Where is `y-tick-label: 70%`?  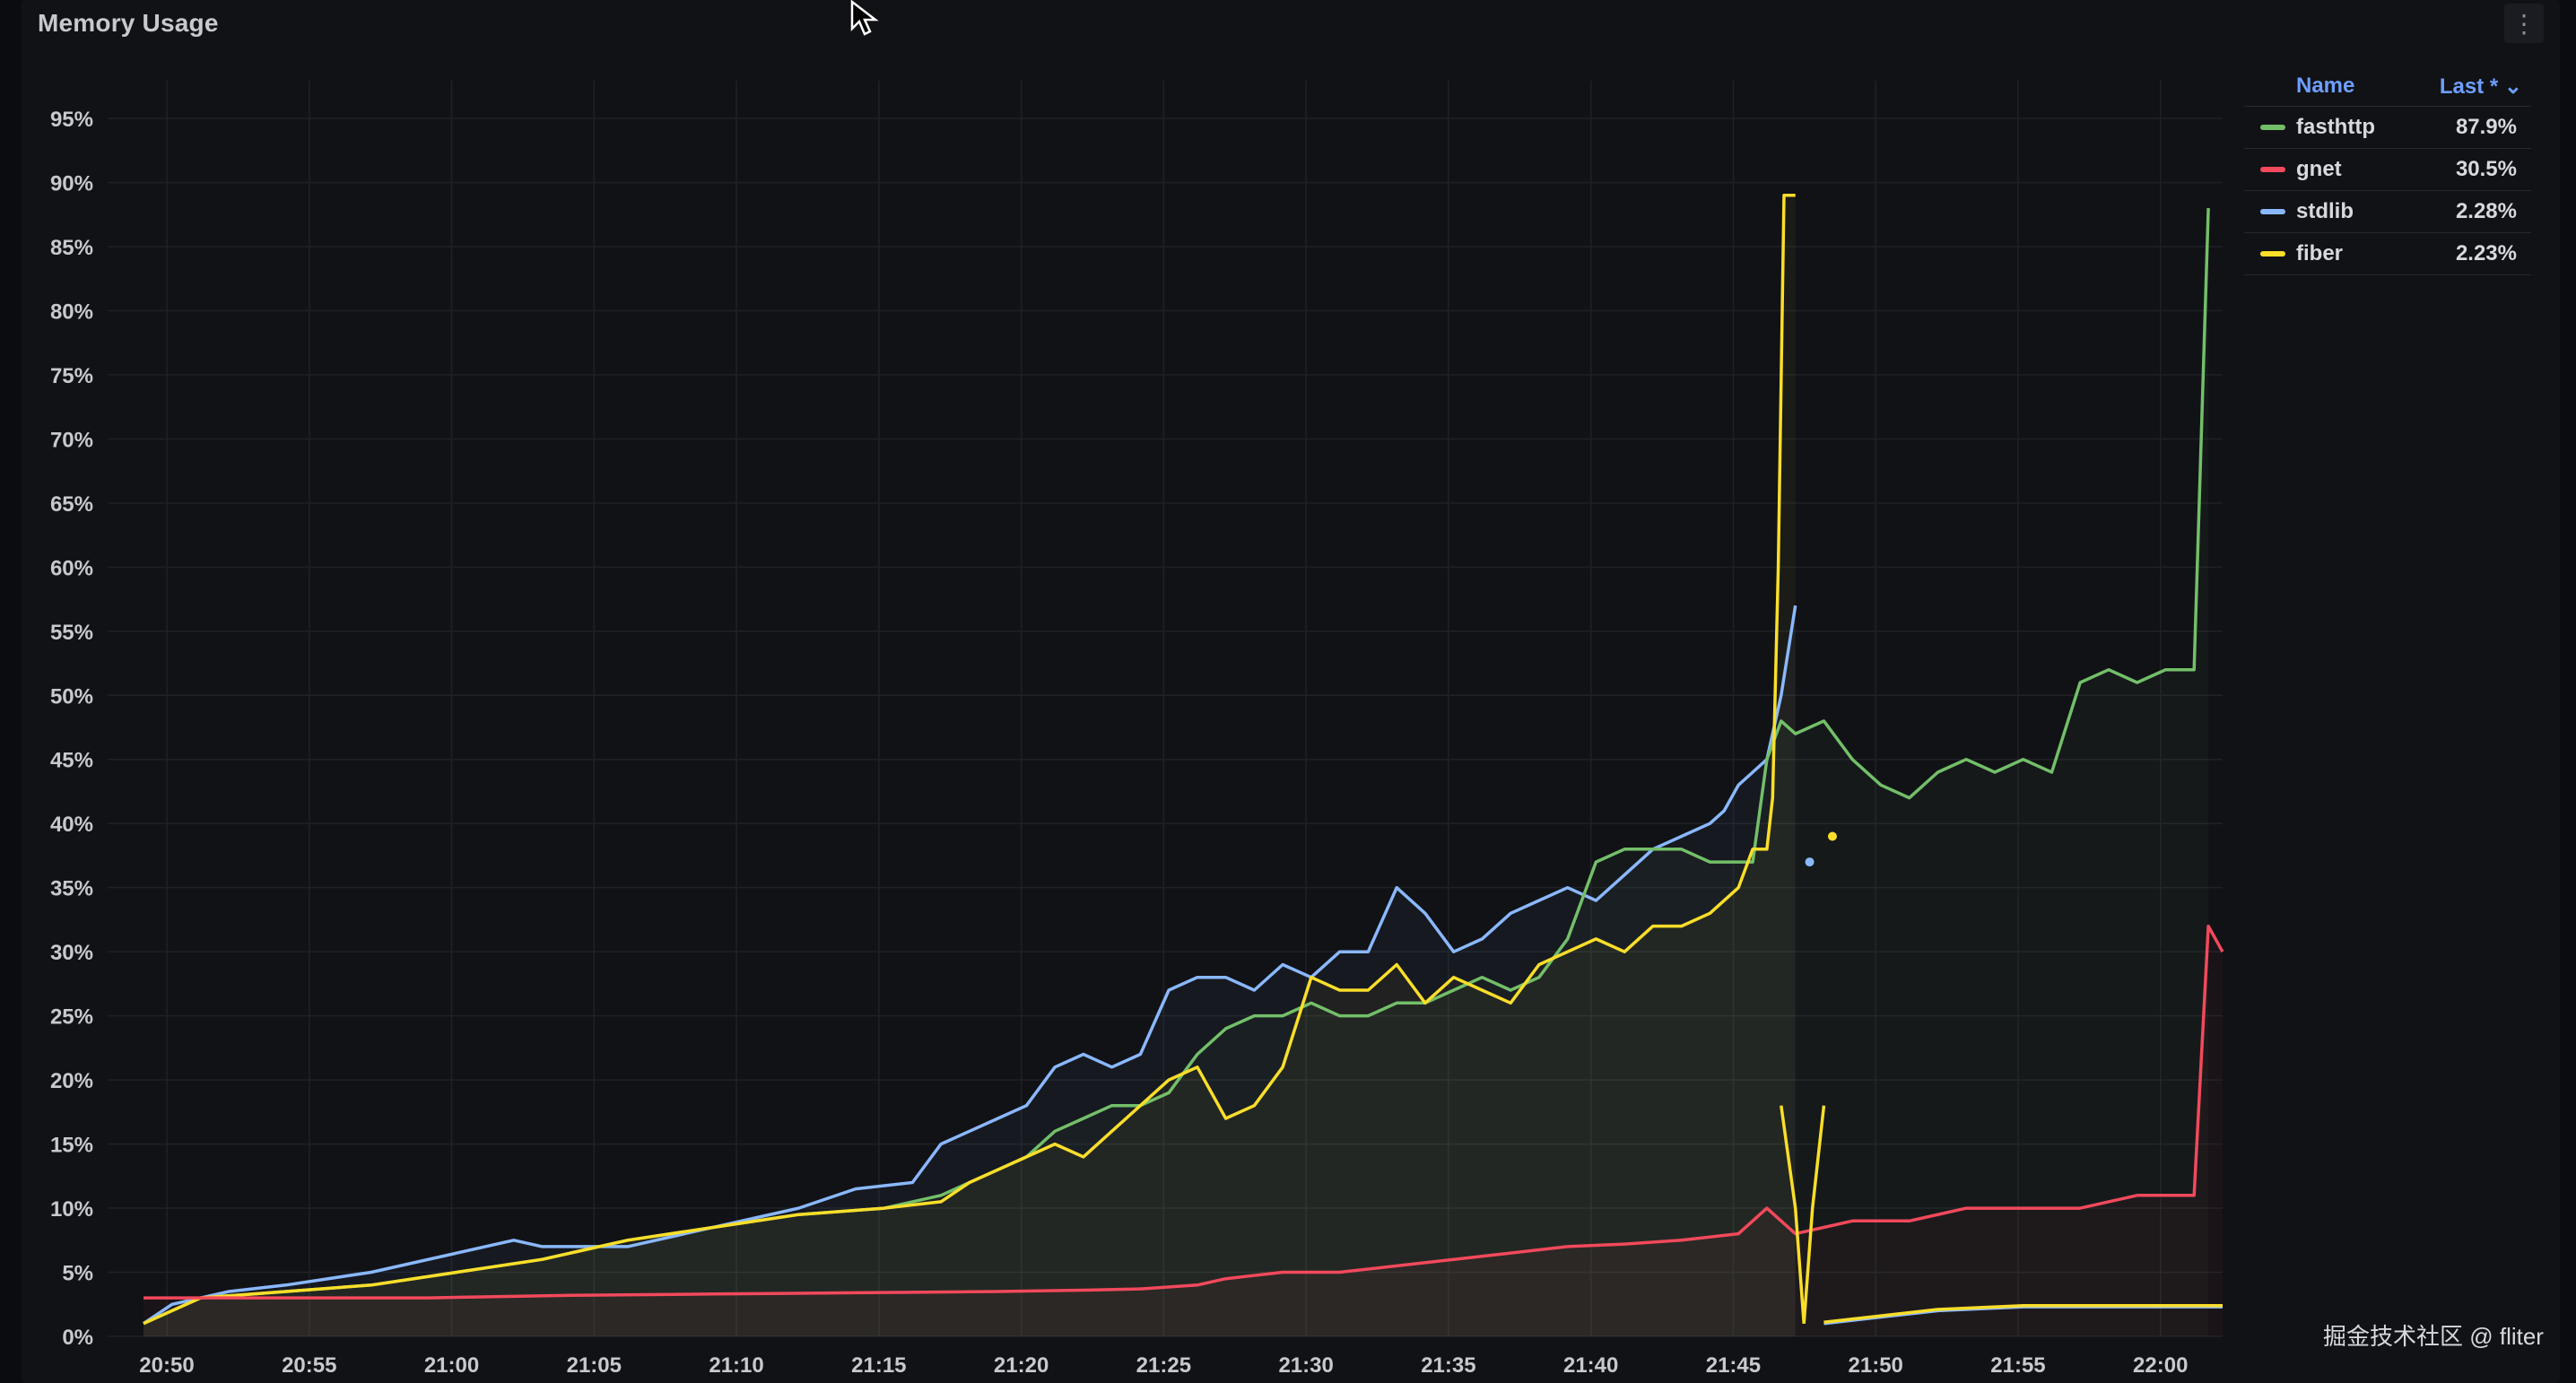 y-tick-label: 70% is located at coordinates (71, 440).